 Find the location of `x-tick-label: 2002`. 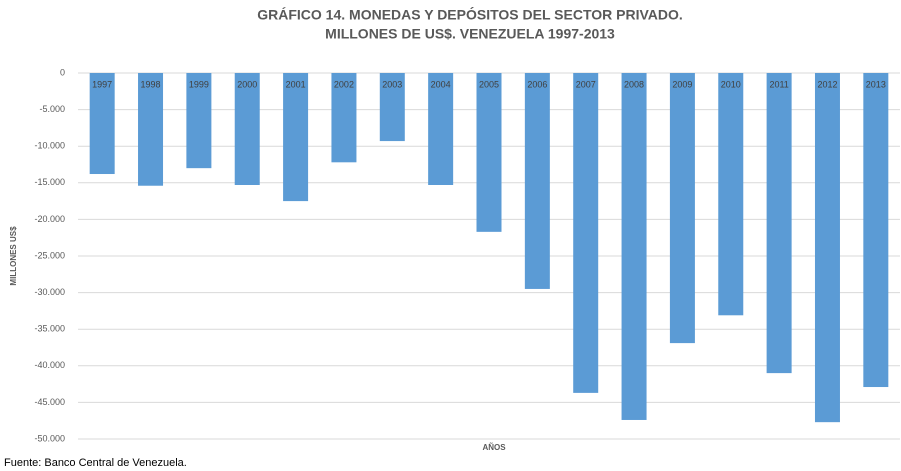

x-tick-label: 2002 is located at coordinates (344, 84).